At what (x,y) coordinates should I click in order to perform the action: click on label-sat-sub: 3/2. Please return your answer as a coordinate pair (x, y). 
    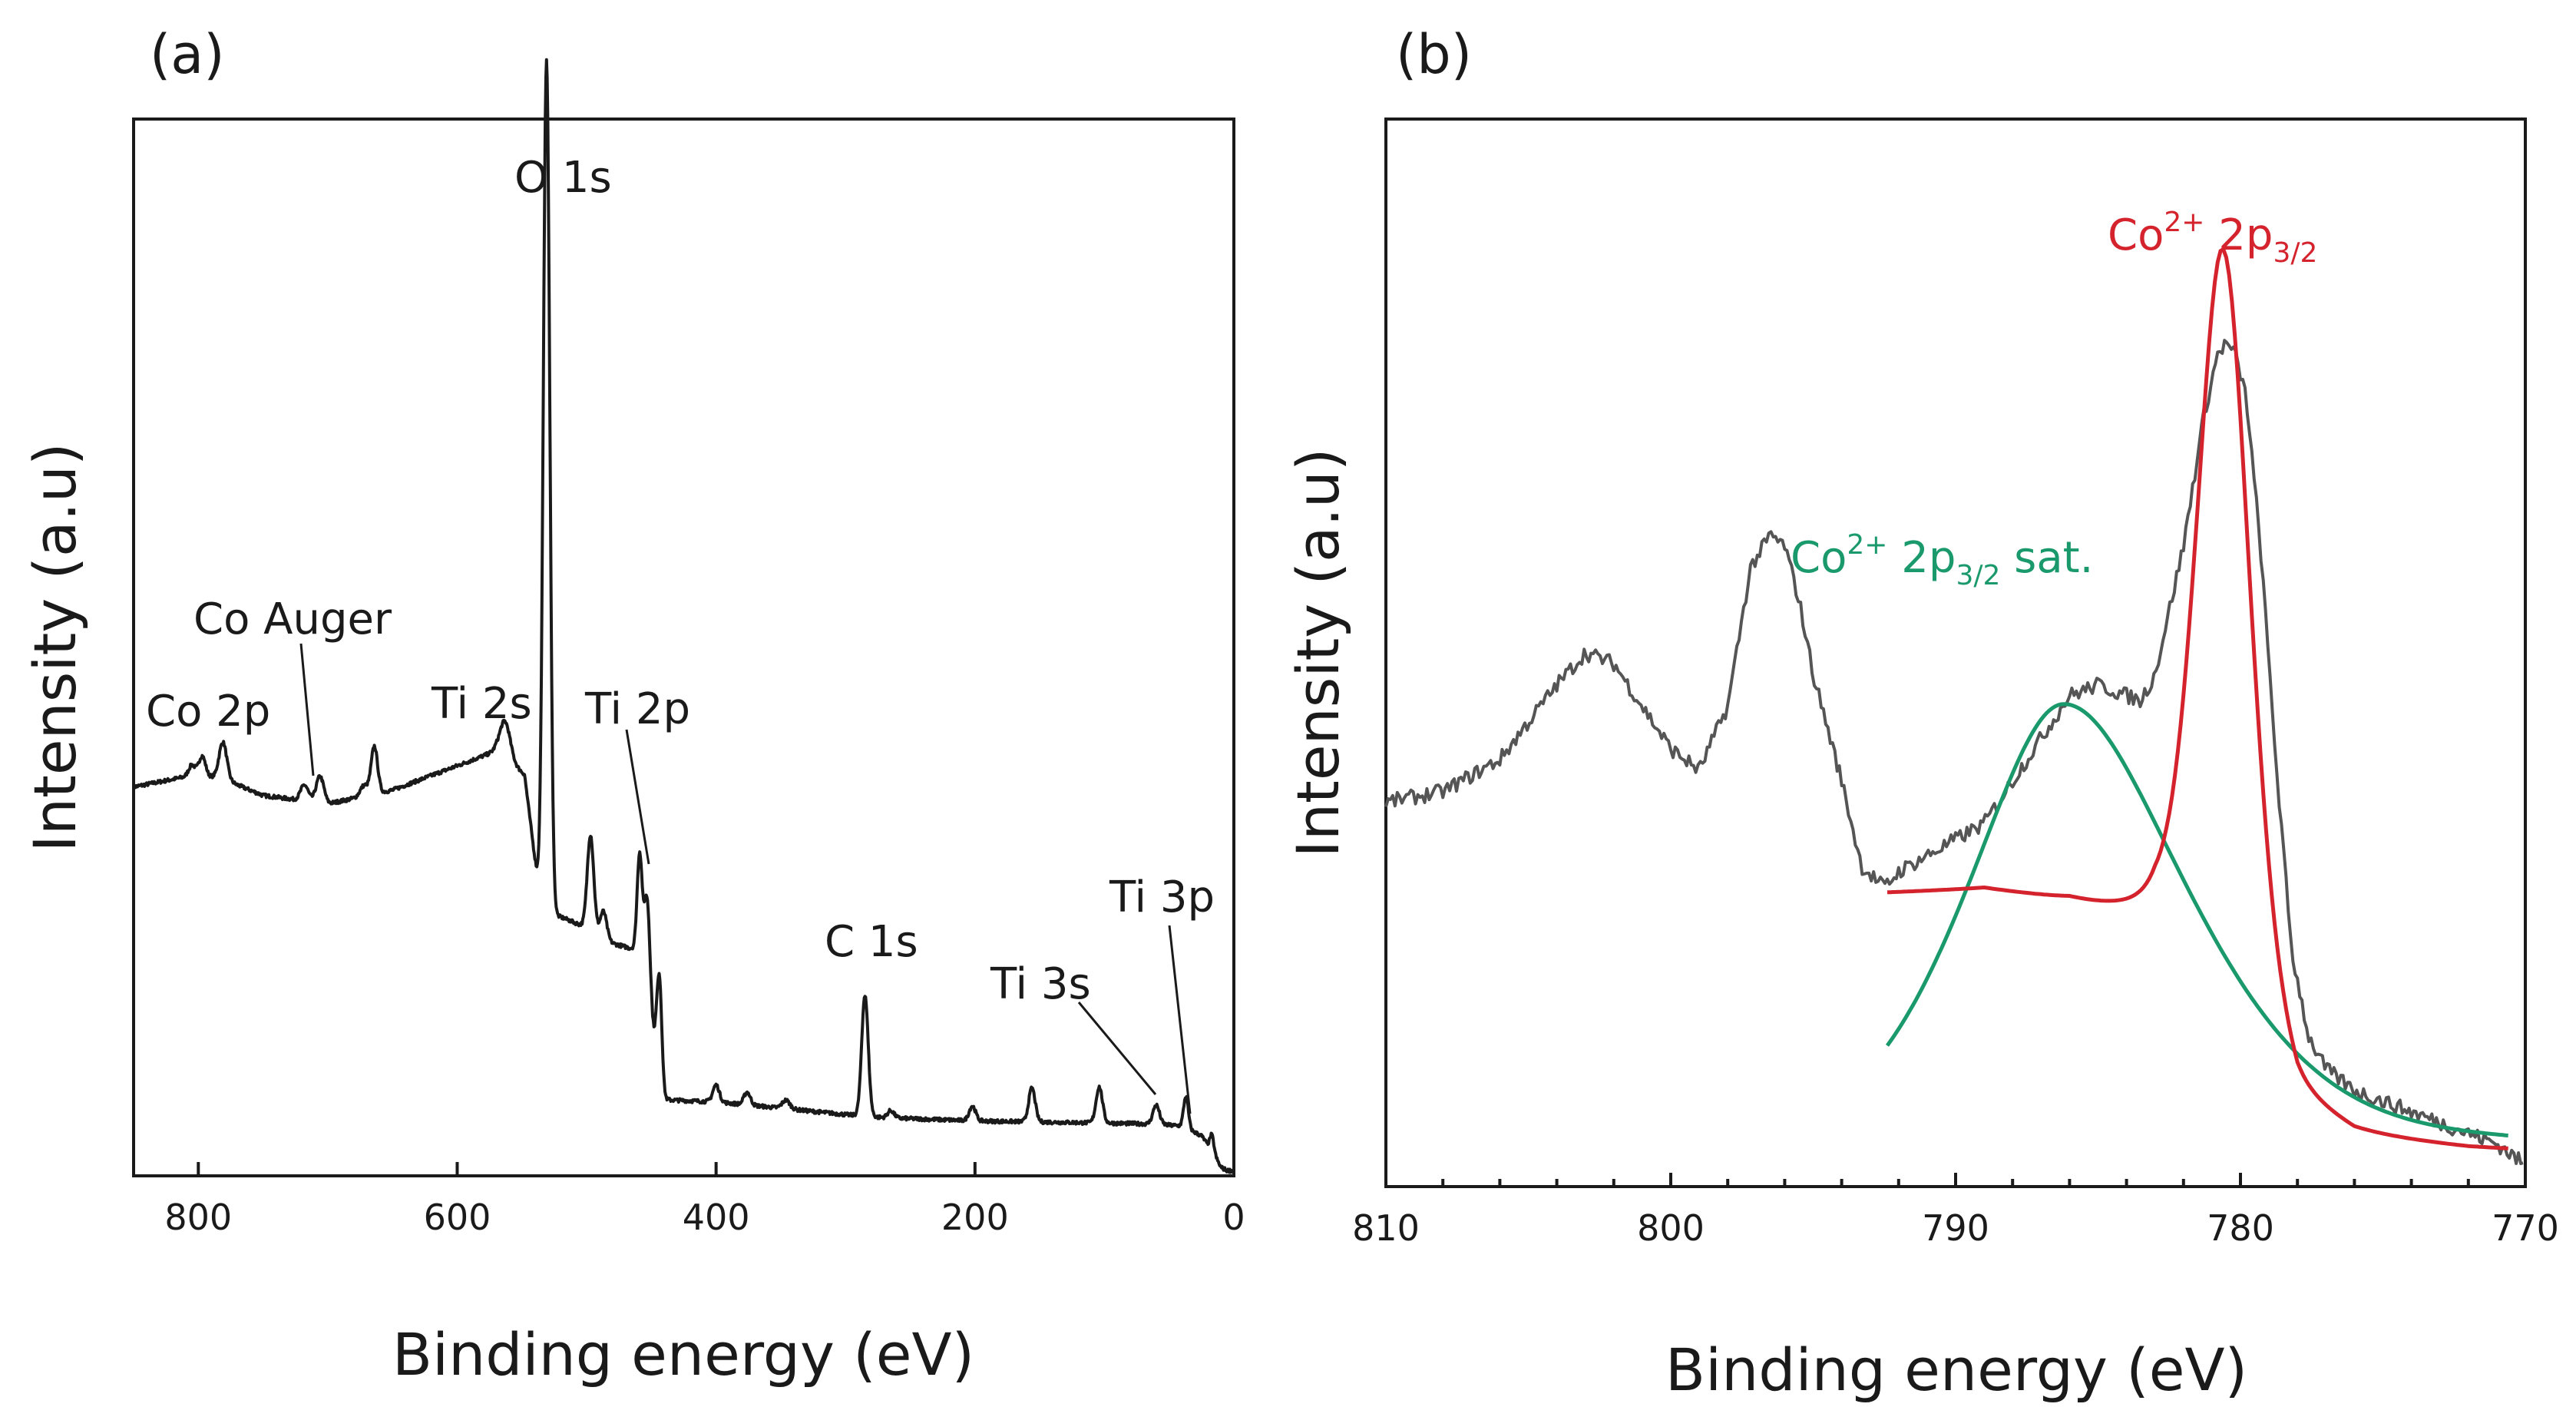
    Looking at the image, I should click on (1978, 575).